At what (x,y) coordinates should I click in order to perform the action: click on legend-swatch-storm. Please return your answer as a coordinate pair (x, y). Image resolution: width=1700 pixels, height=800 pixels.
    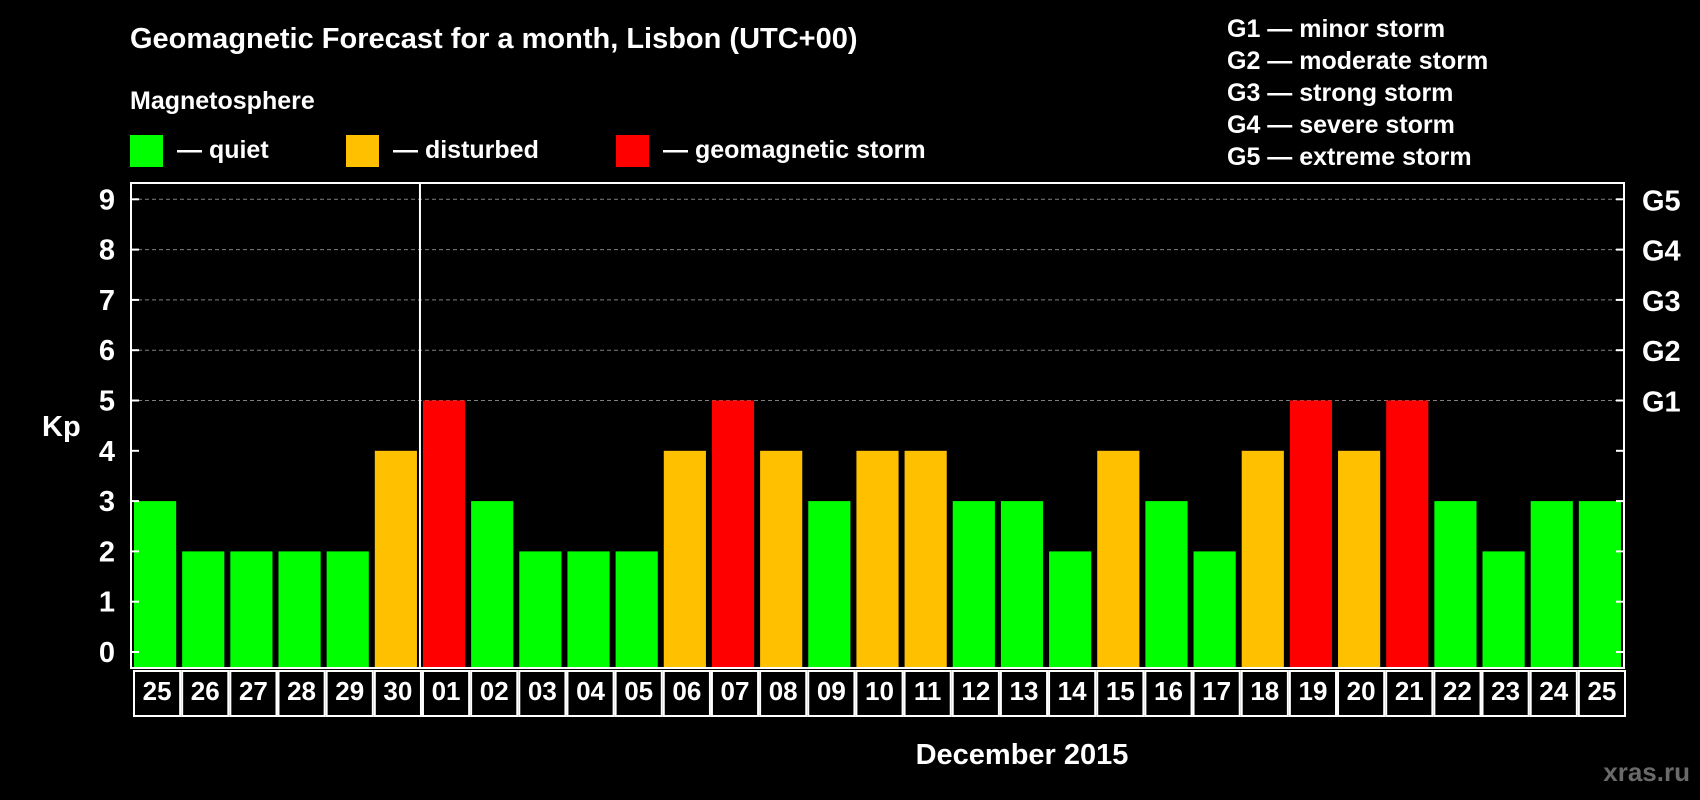
    Looking at the image, I should click on (632, 151).